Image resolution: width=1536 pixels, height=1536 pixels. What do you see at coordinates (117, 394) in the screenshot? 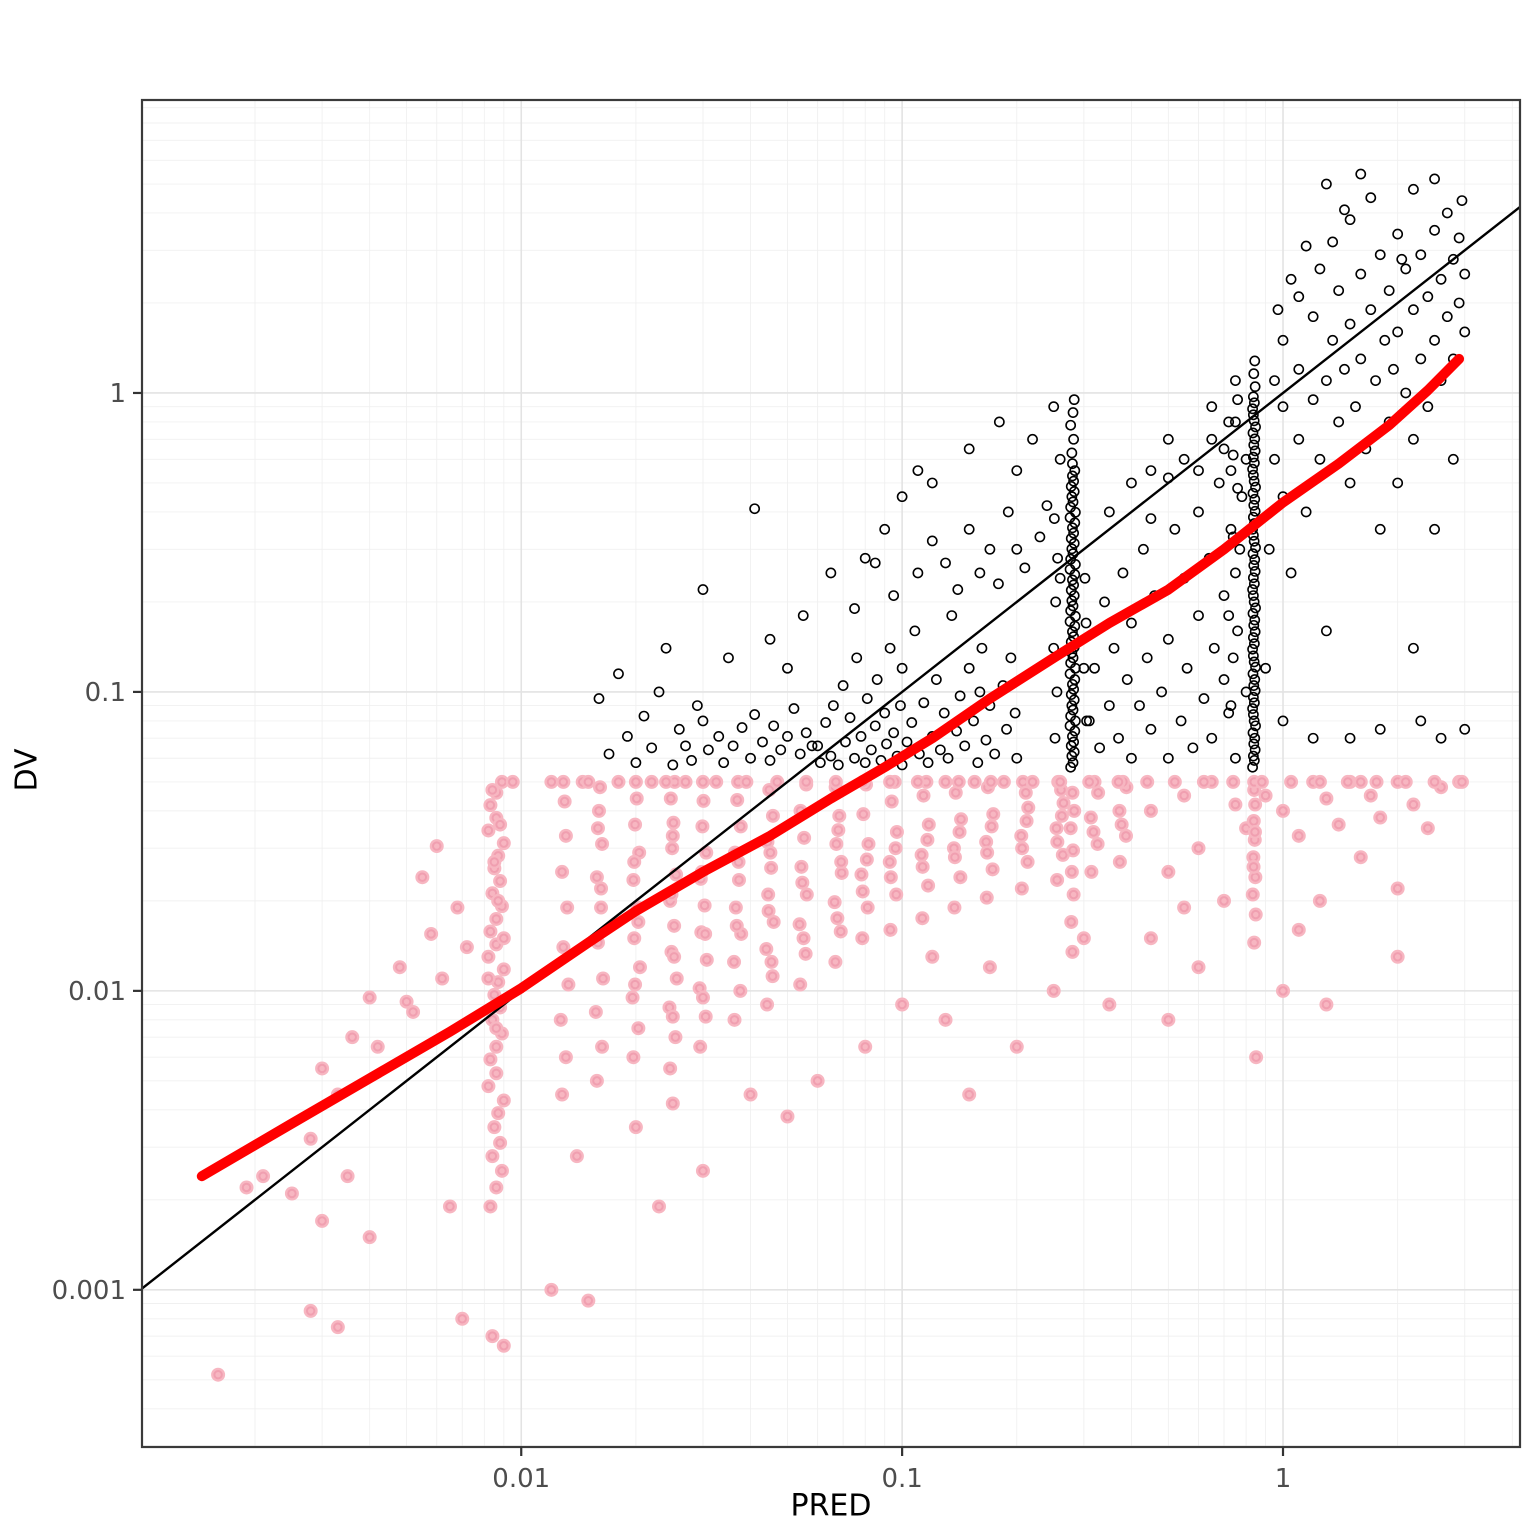
I see `y-tick-label: 1` at bounding box center [117, 394].